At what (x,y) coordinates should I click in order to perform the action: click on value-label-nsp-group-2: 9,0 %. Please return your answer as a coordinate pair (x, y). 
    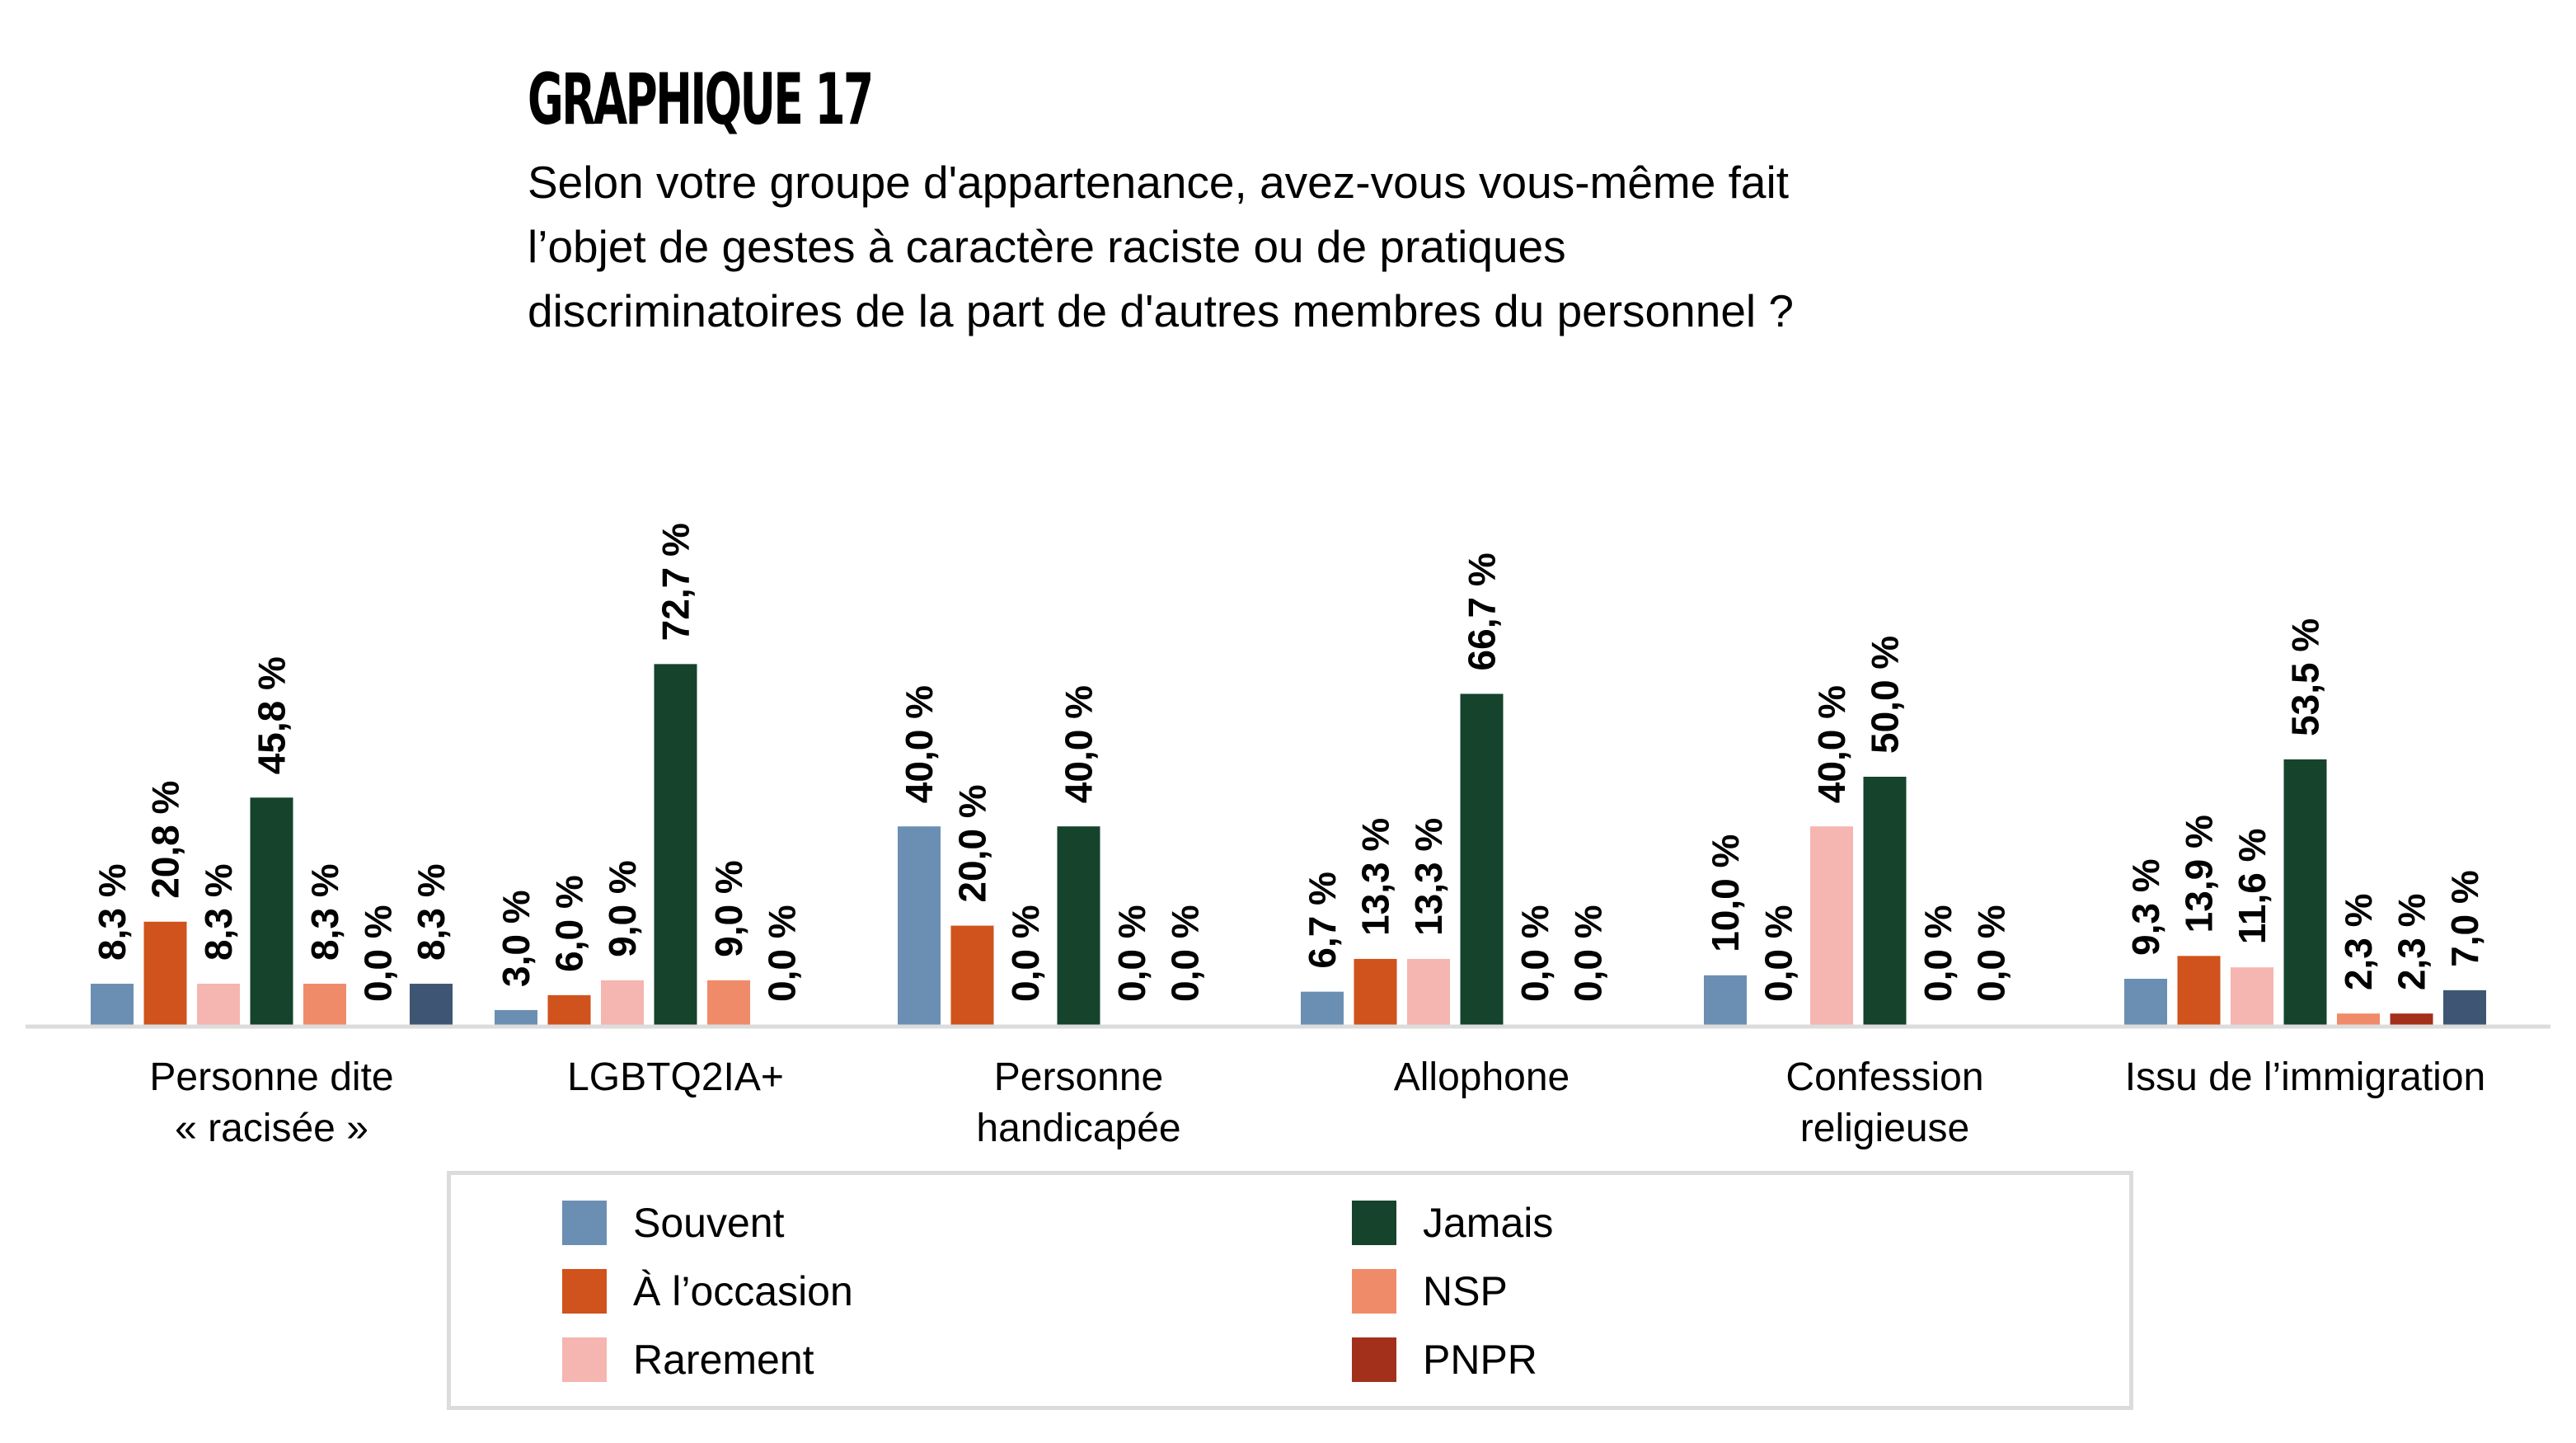
    Looking at the image, I should click on (728, 908).